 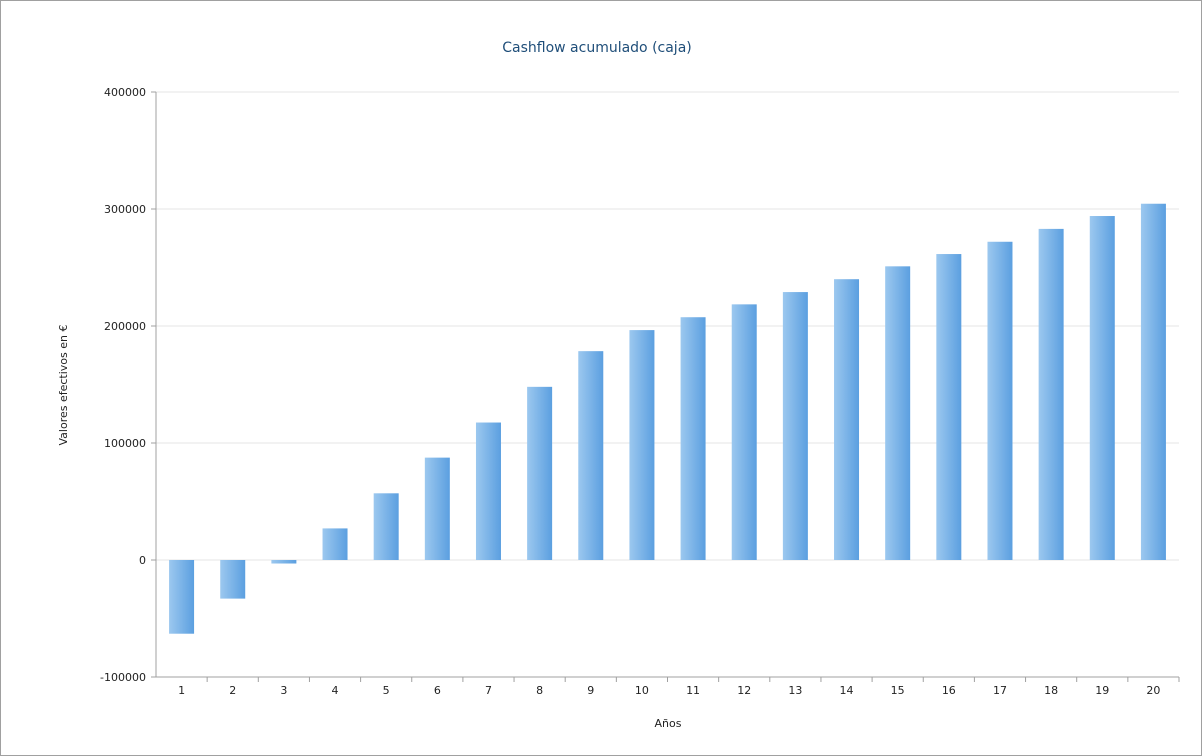 What do you see at coordinates (744, 690) in the screenshot?
I see `x-tick-label: 12` at bounding box center [744, 690].